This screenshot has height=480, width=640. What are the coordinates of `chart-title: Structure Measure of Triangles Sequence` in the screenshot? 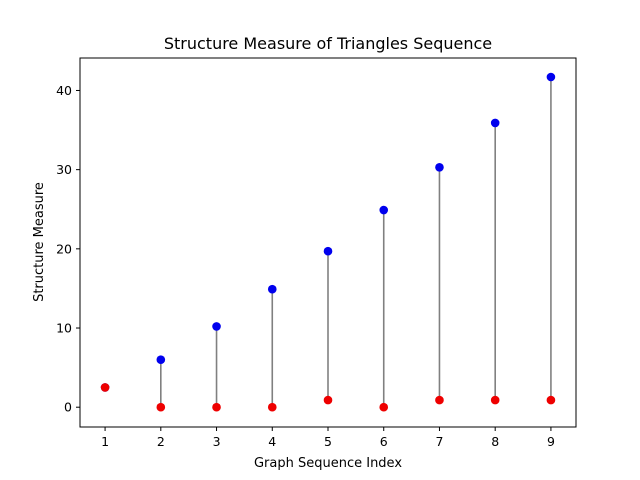 It's located at (328, 43).